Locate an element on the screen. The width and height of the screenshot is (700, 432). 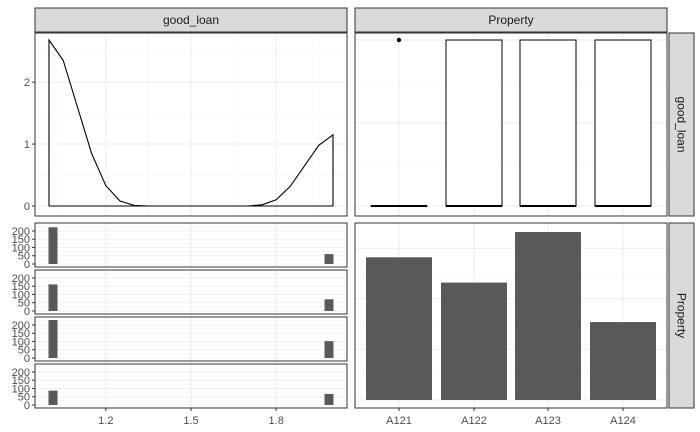
density-y-tick-label: 2 is located at coordinates (27, 83).